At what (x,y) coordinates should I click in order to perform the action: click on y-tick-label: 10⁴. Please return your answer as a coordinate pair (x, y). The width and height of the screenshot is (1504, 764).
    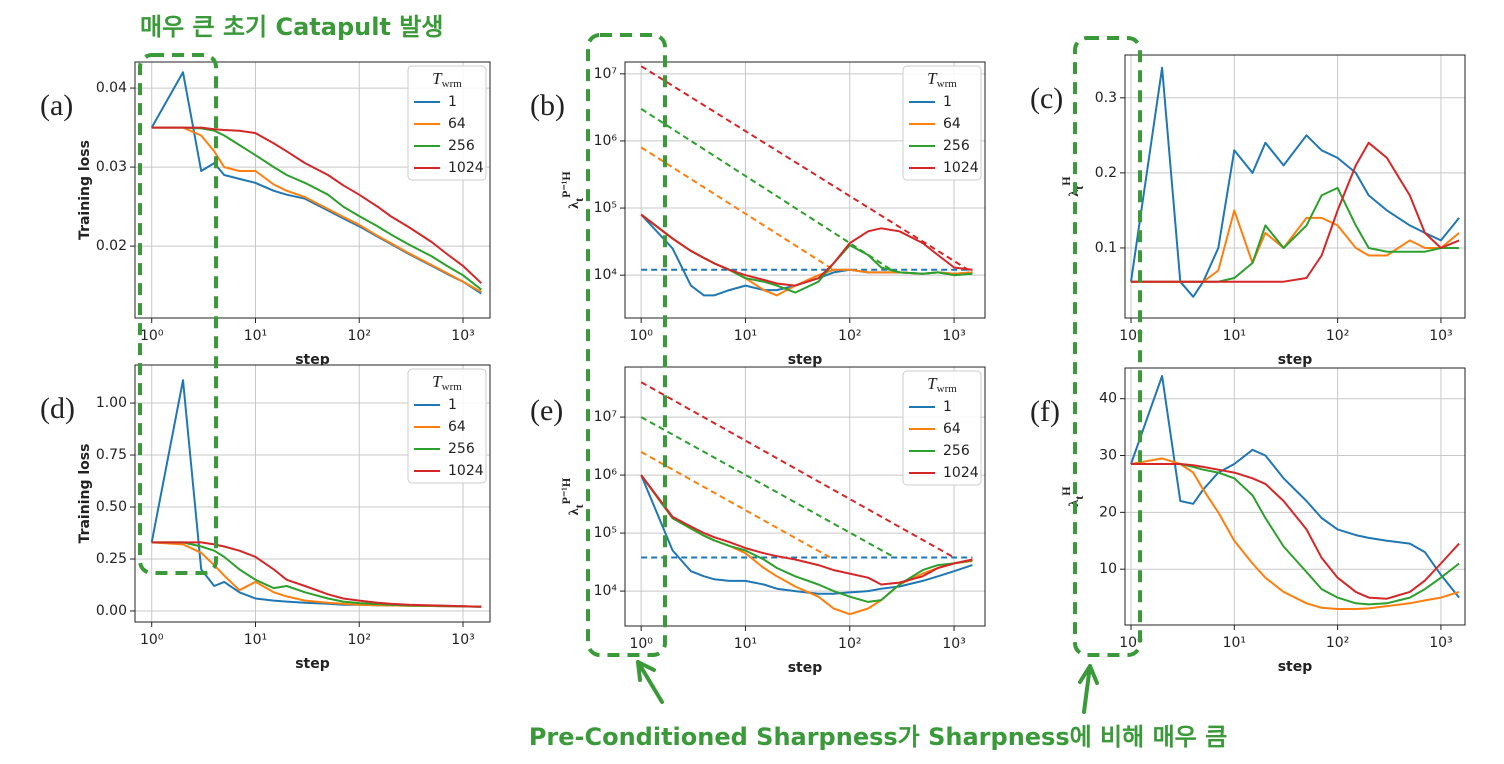
    Looking at the image, I should click on (606, 591).